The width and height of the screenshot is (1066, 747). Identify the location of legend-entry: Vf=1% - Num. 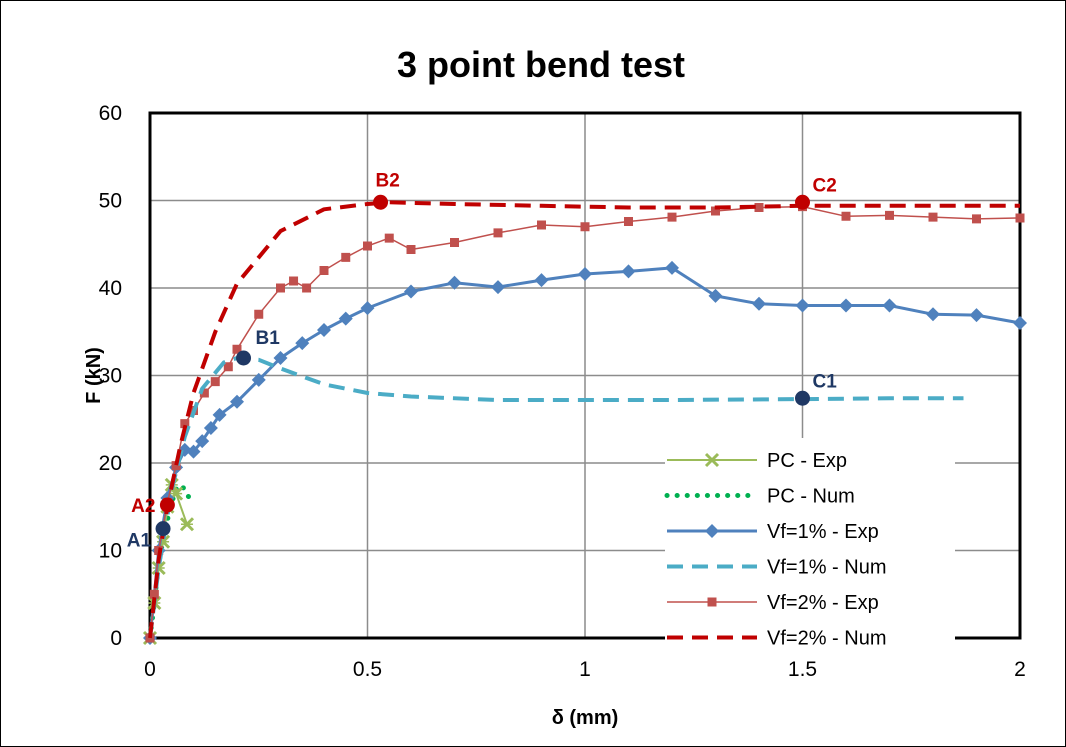
(776, 568).